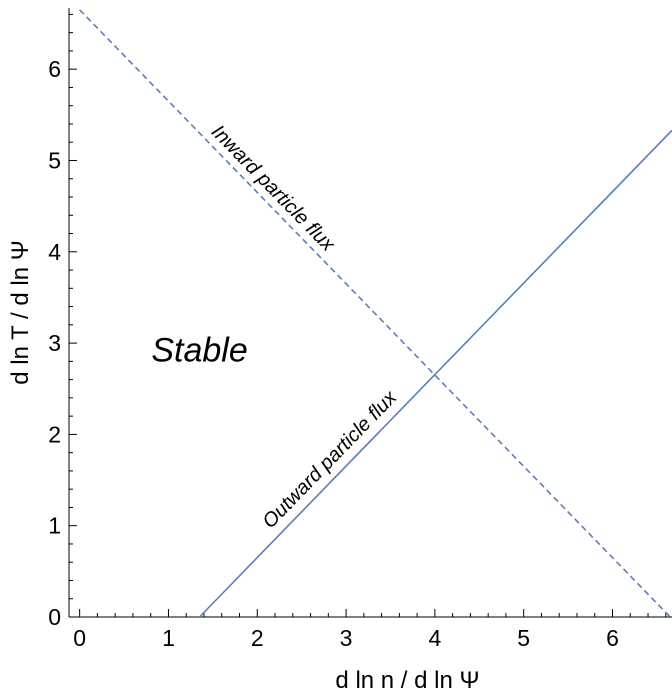 The height and width of the screenshot is (692, 672). Describe the element at coordinates (54, 434) in the screenshot. I see `y-tick-label: 2` at that location.